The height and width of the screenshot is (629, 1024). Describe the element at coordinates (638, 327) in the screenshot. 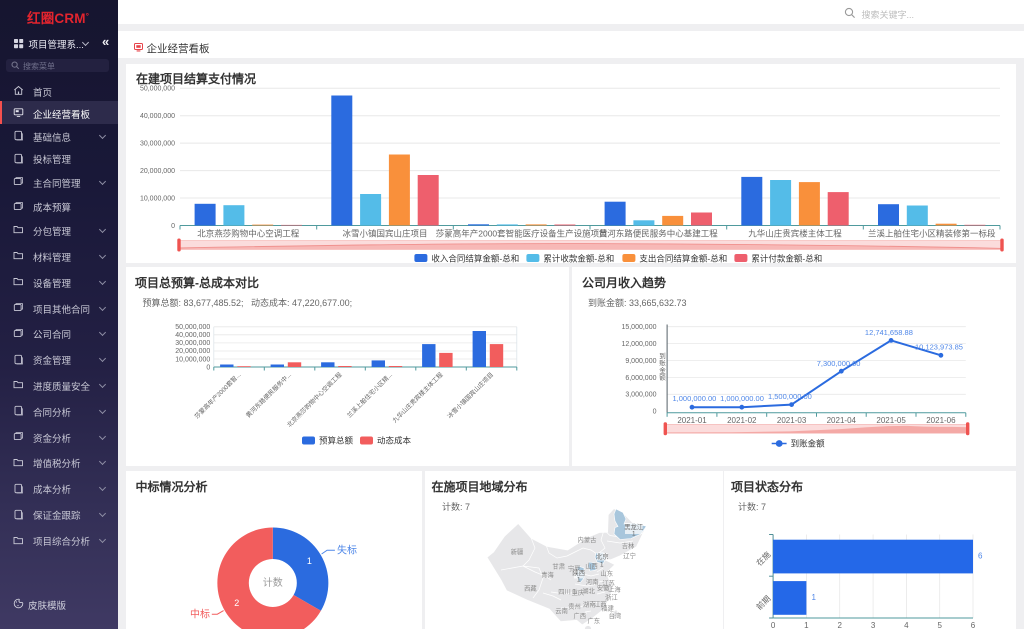

I see `svg-text: 15,000,000` at that location.